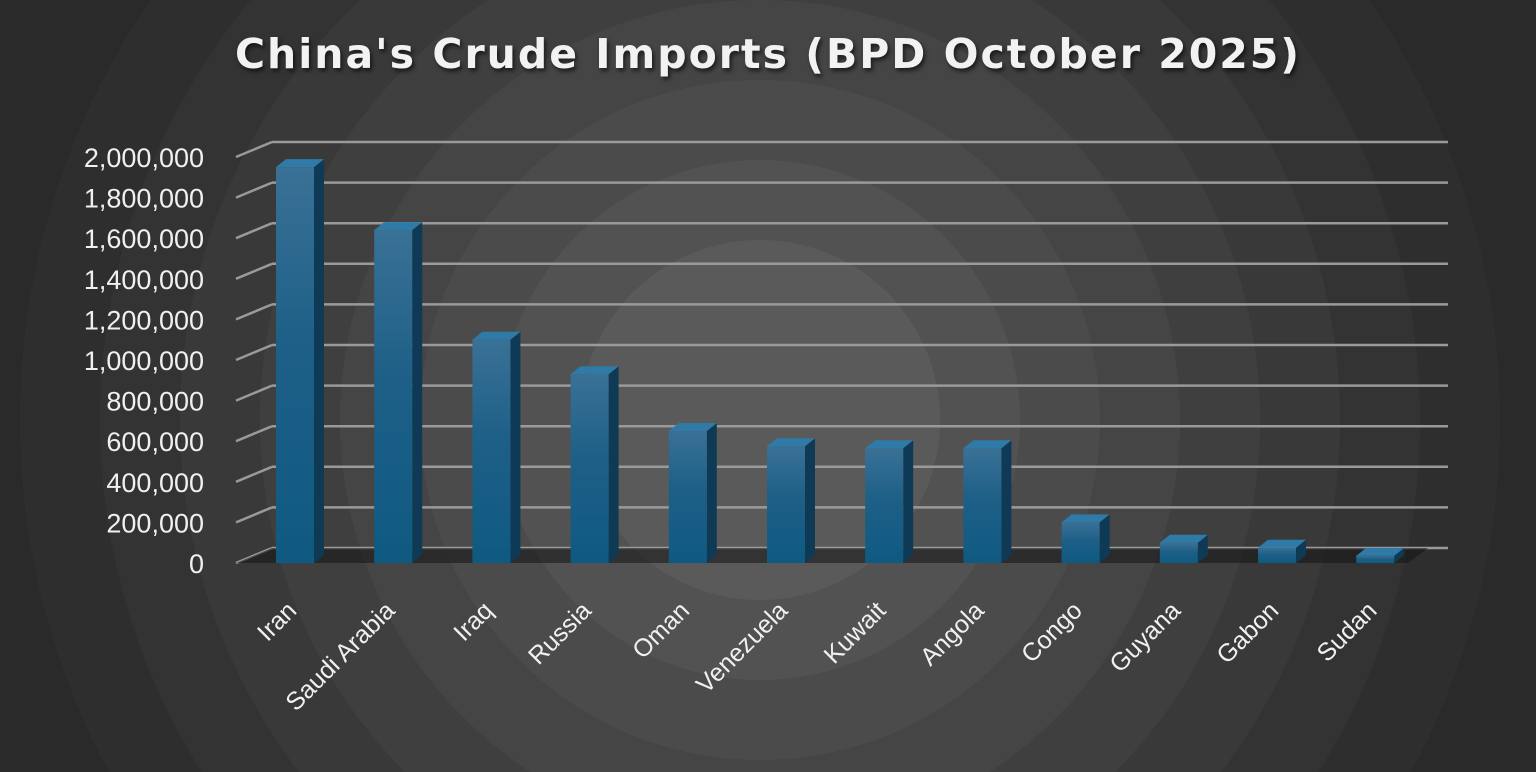 This screenshot has width=1536, height=772. Describe the element at coordinates (196, 564) in the screenshot. I see `y-tick-label: 0` at that location.